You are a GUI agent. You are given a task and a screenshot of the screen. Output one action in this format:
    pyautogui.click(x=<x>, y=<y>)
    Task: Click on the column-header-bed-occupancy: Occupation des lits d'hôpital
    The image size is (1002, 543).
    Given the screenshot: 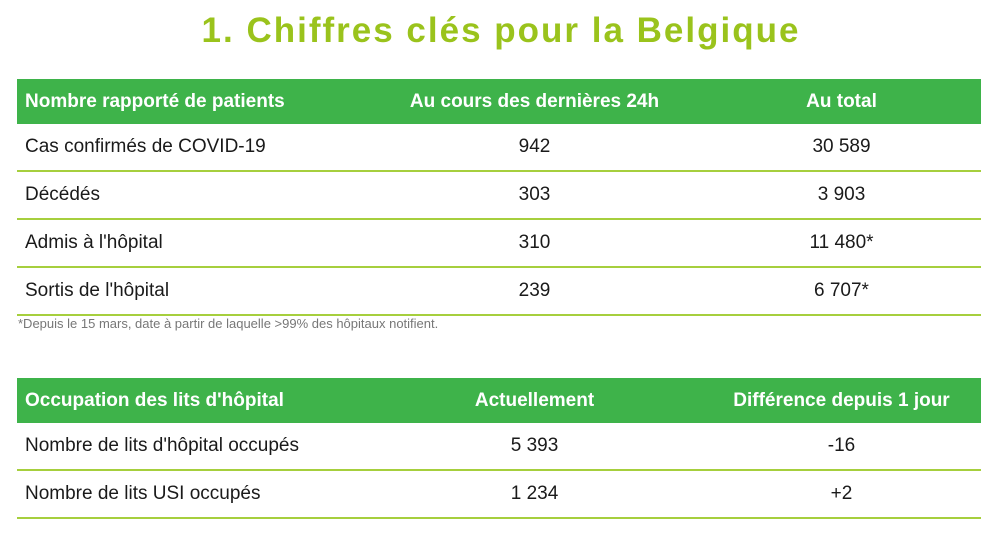 What is the action you would take?
    pyautogui.click(x=192, y=400)
    